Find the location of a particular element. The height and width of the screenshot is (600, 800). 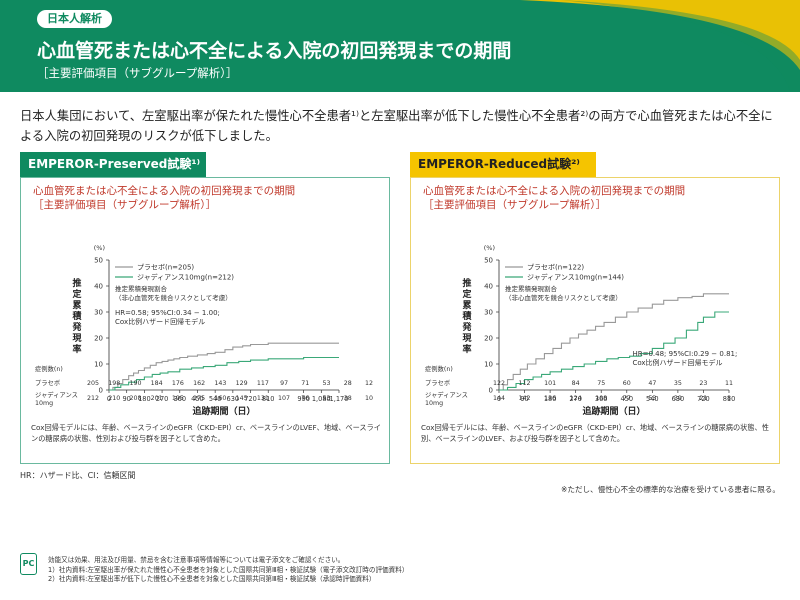

risk-cell: 142 is located at coordinates (525, 398).